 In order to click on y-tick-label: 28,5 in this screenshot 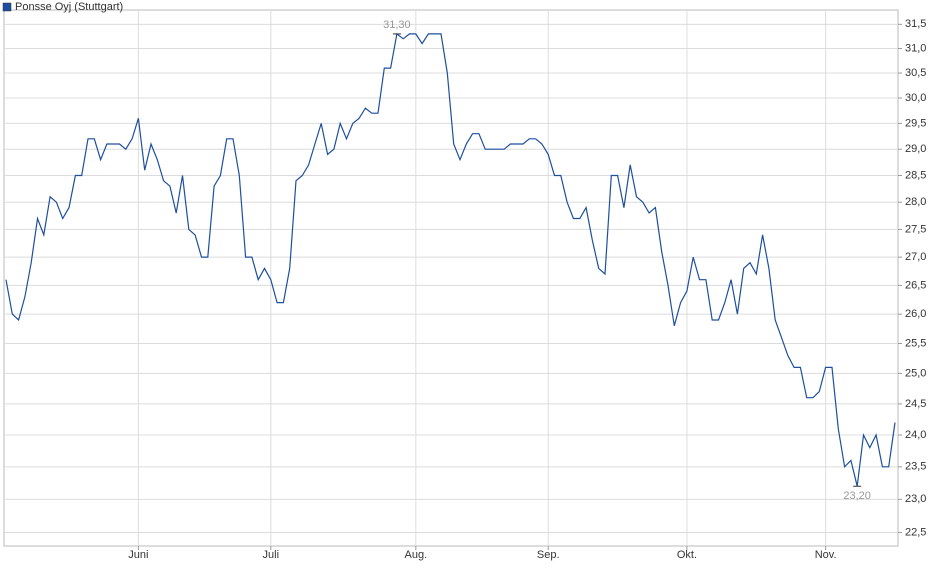, I will do `click(915, 175)`.